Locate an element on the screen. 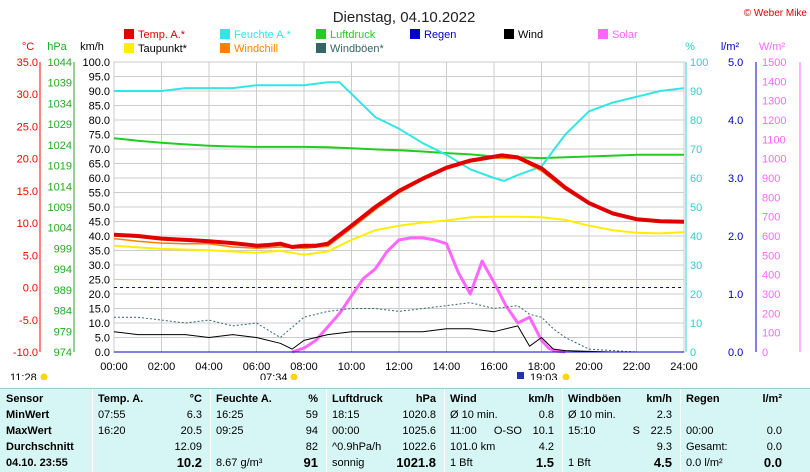 This screenshot has height=472, width=810. tick-pressure: 994 is located at coordinates (63, 270).